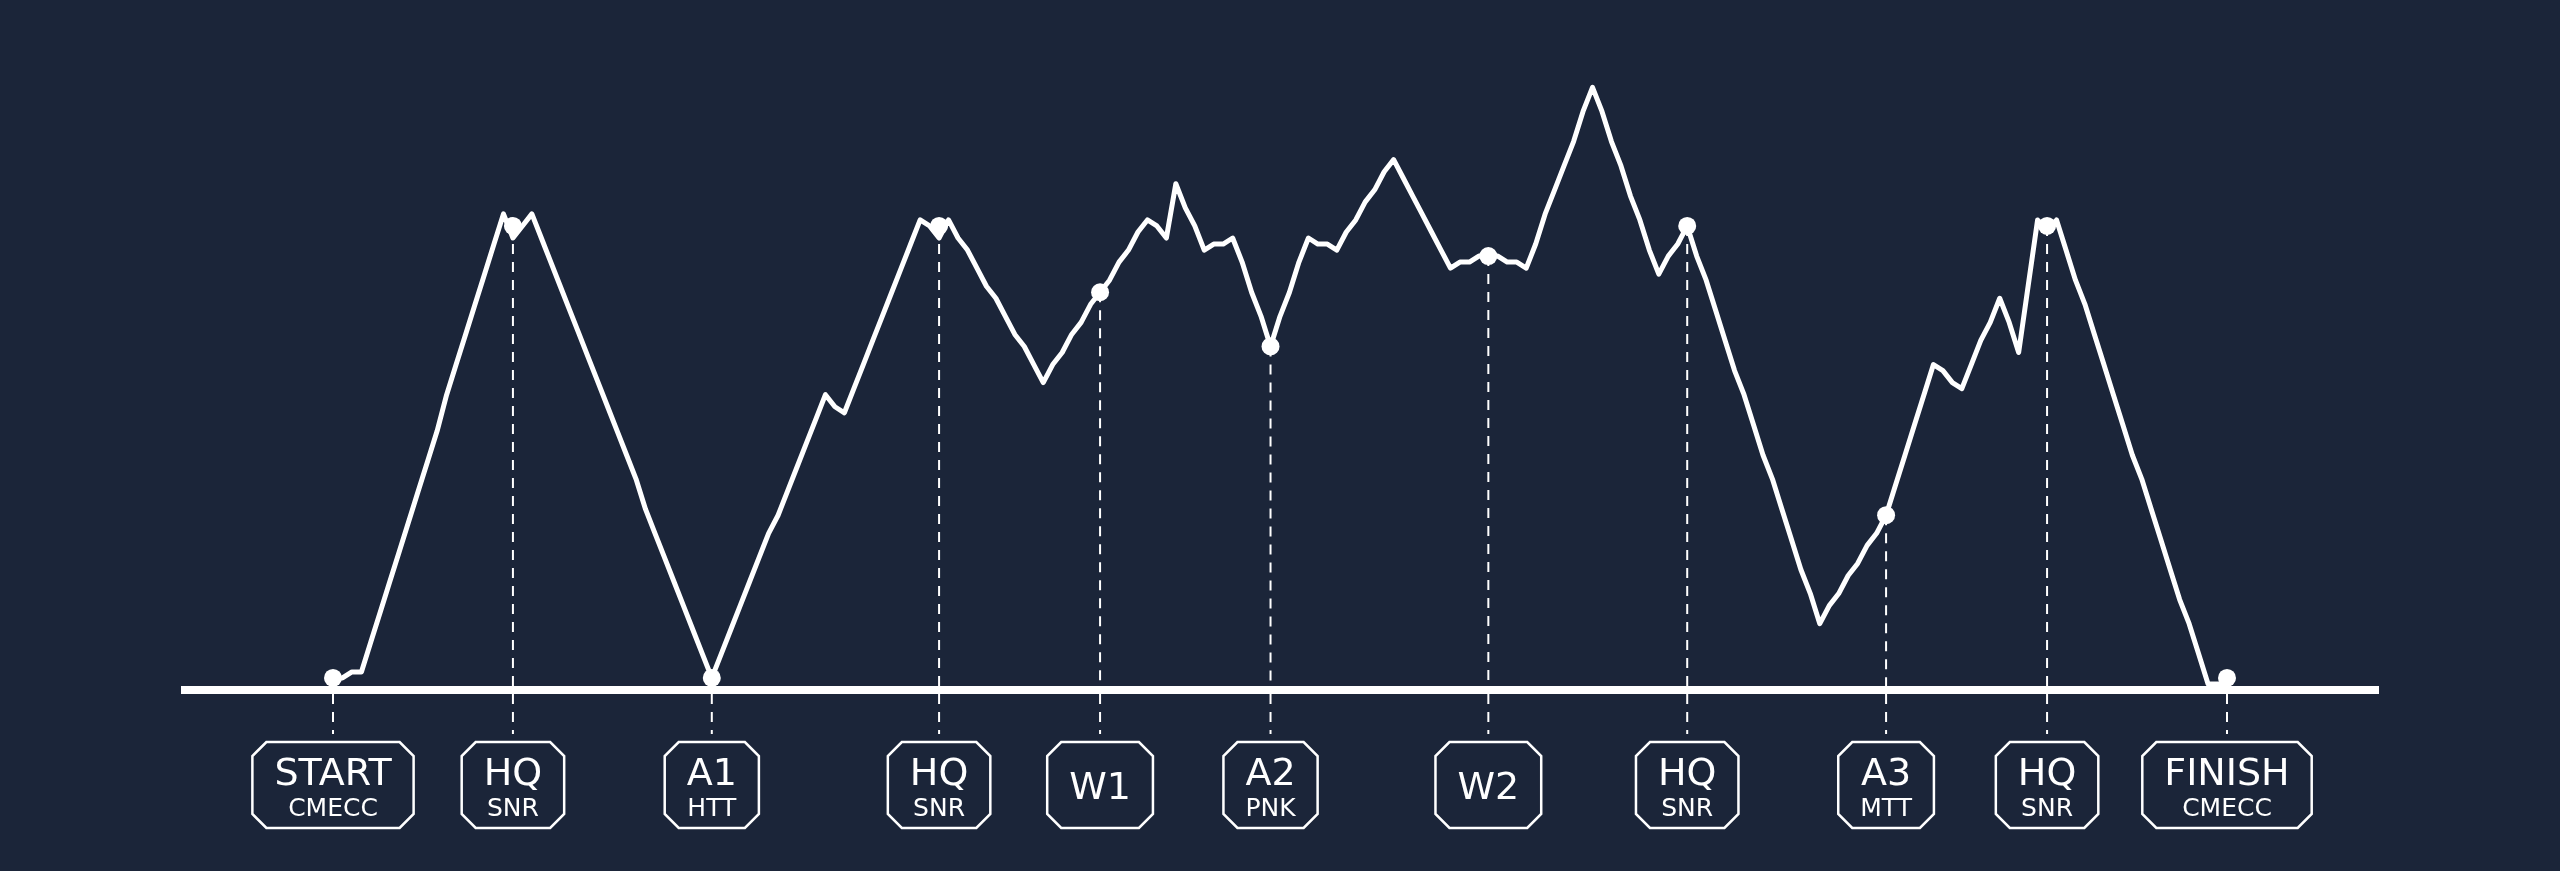 The image size is (2560, 871). What do you see at coordinates (1488, 786) in the screenshot?
I see `x-tick-label: W2` at bounding box center [1488, 786].